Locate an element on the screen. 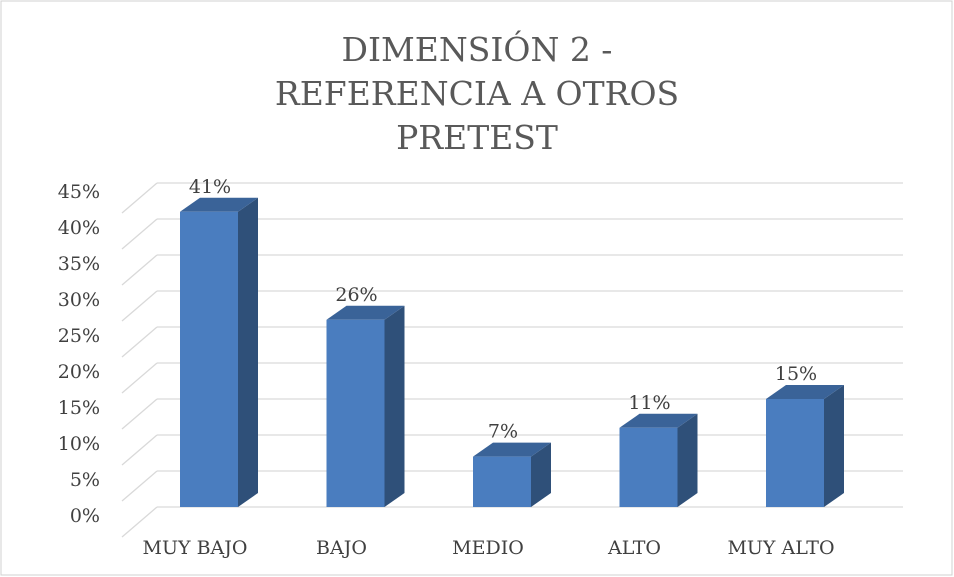 Image resolution: width=954 pixels, height=577 pixels. x-tick-label: MUY ALTO is located at coordinates (780, 548).